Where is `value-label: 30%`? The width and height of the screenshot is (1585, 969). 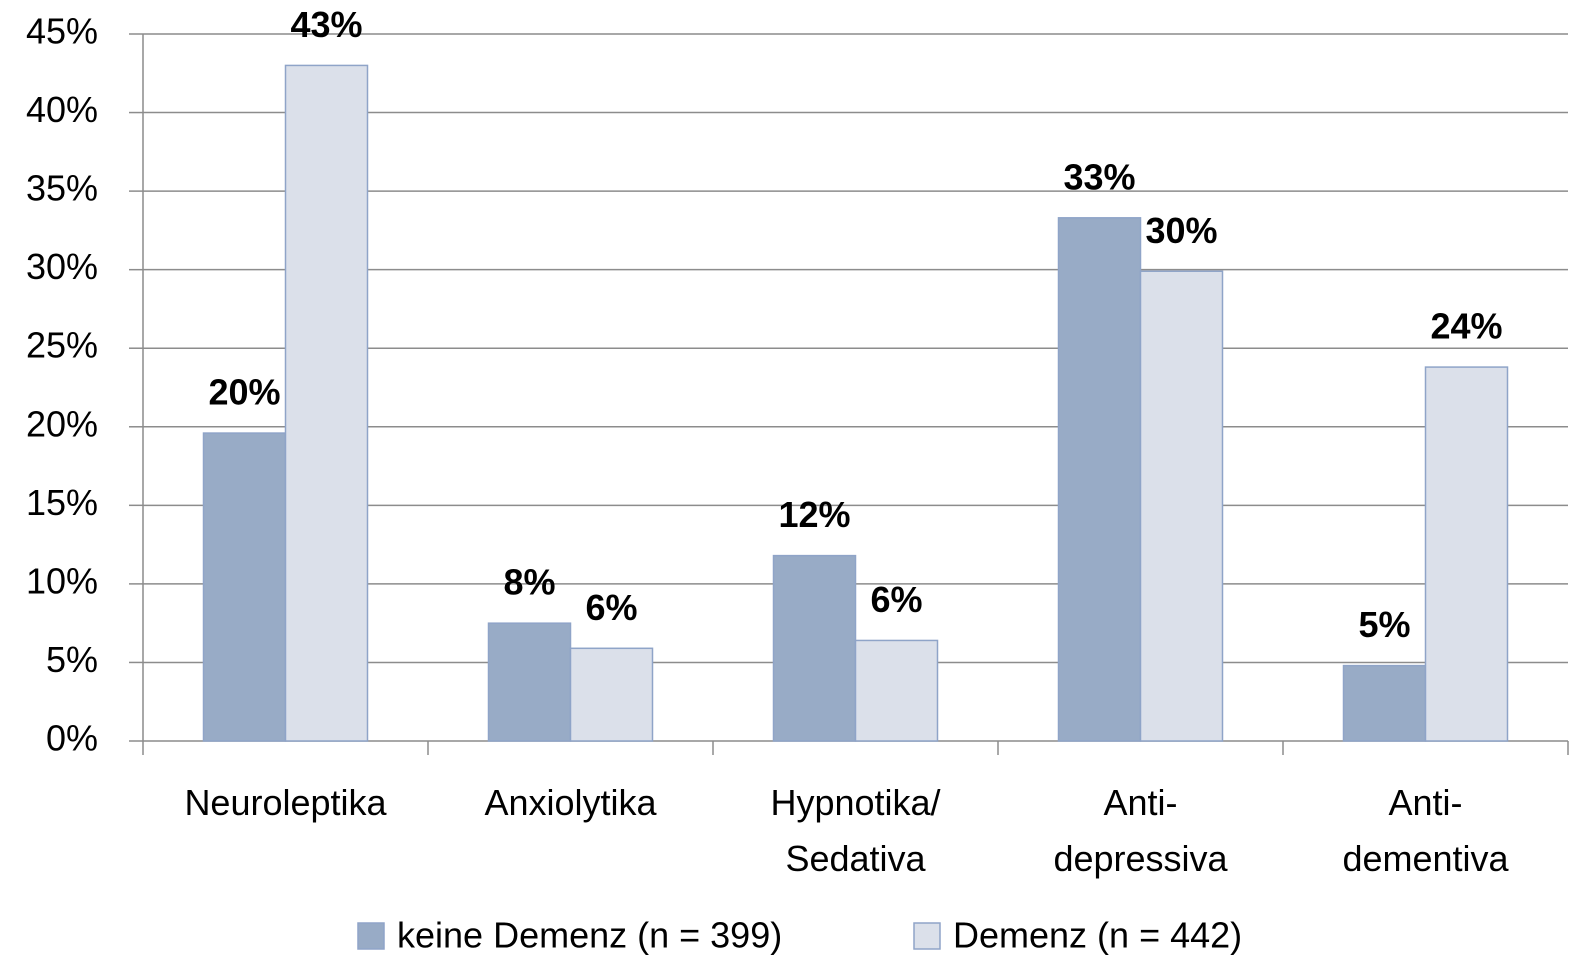
value-label: 30% is located at coordinates (1181, 230).